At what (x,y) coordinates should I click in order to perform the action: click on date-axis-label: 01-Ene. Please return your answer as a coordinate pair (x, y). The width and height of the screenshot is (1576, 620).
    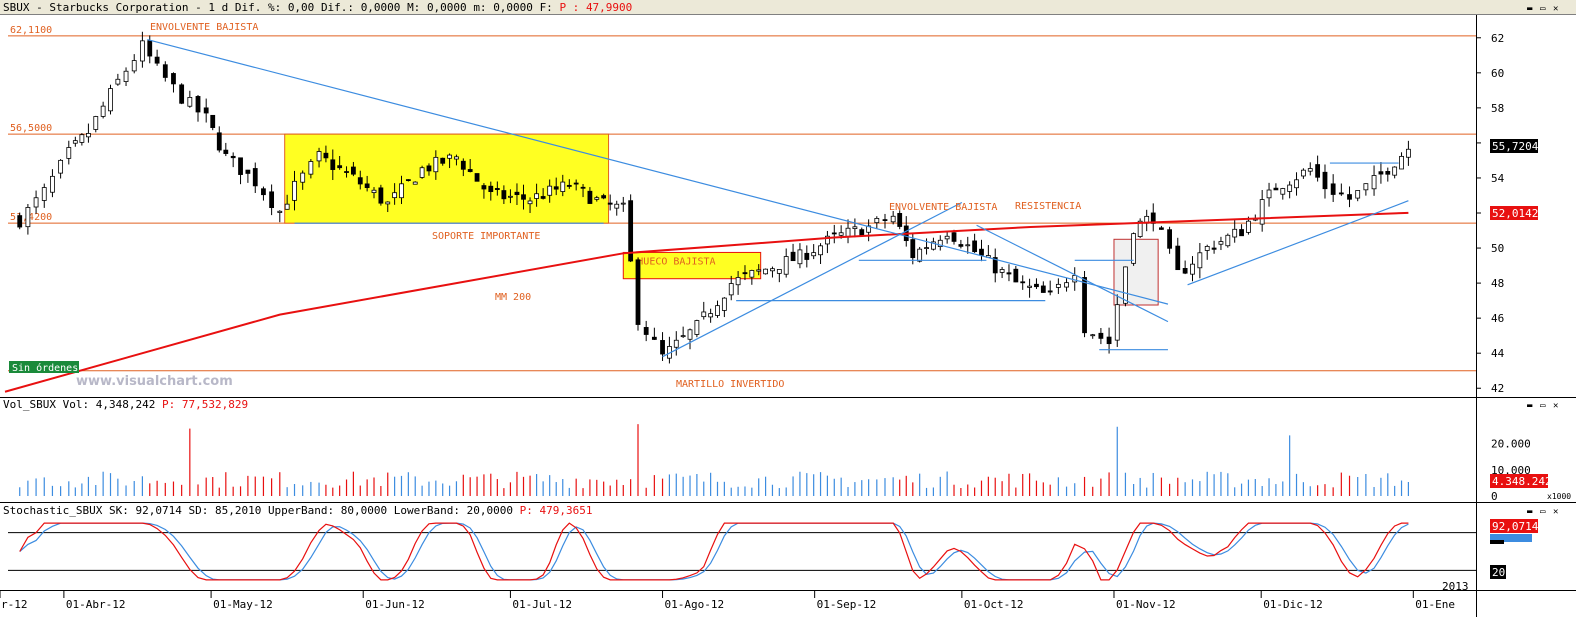
    Looking at the image, I should click on (1435, 604).